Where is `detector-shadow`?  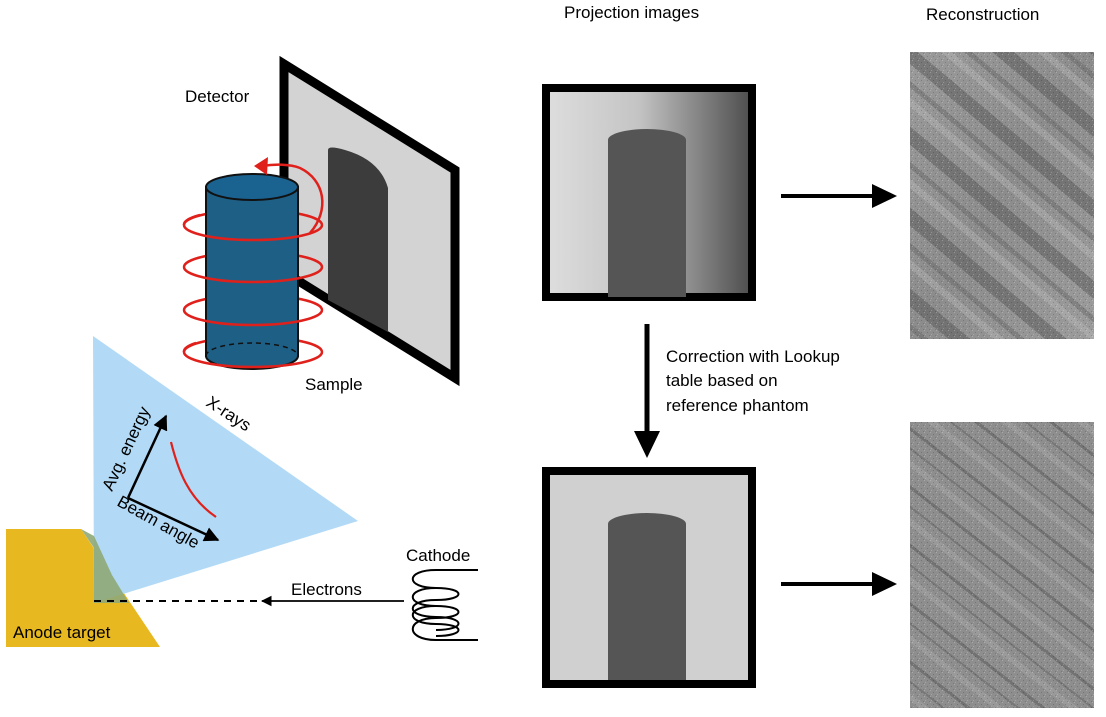
detector-shadow is located at coordinates (358, 239).